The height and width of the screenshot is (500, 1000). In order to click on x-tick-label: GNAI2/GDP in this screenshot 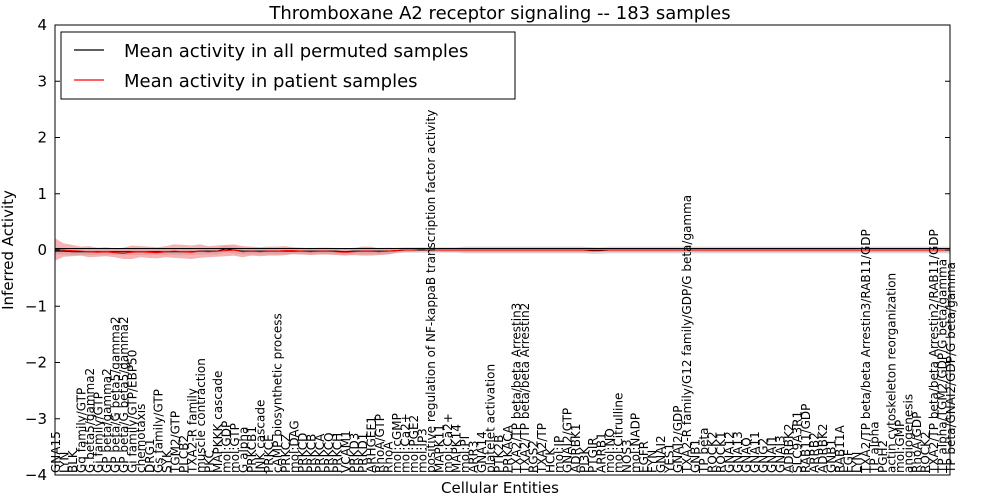, I will do `click(678, 439)`.